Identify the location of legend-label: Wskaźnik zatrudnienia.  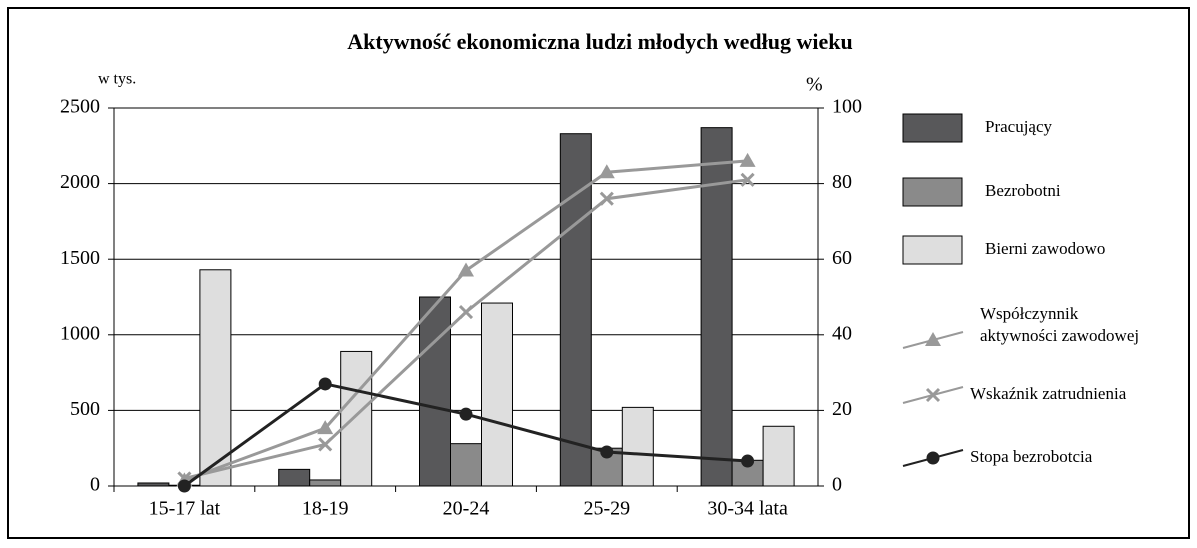
(1048, 393).